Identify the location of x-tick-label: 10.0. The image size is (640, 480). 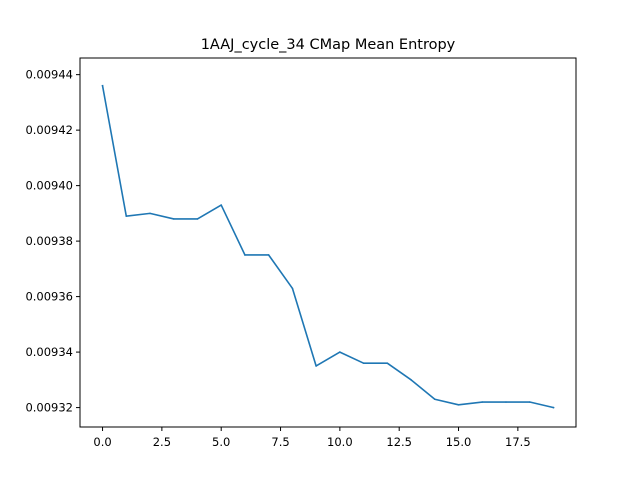
(340, 442).